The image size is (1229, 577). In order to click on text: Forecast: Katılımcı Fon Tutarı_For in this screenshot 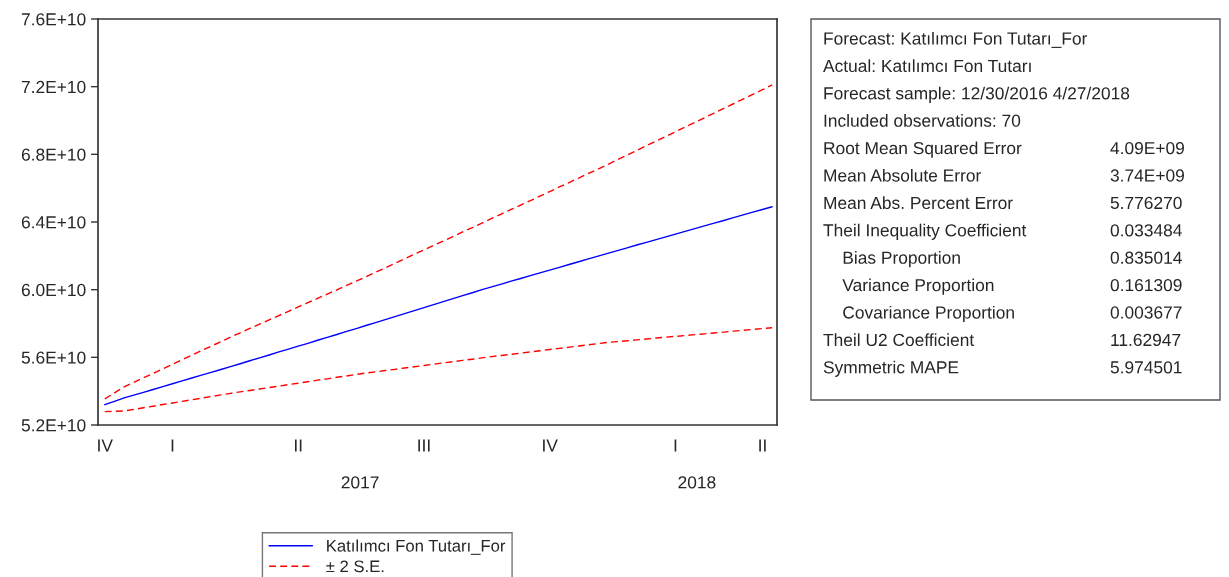, I will do `click(956, 39)`.